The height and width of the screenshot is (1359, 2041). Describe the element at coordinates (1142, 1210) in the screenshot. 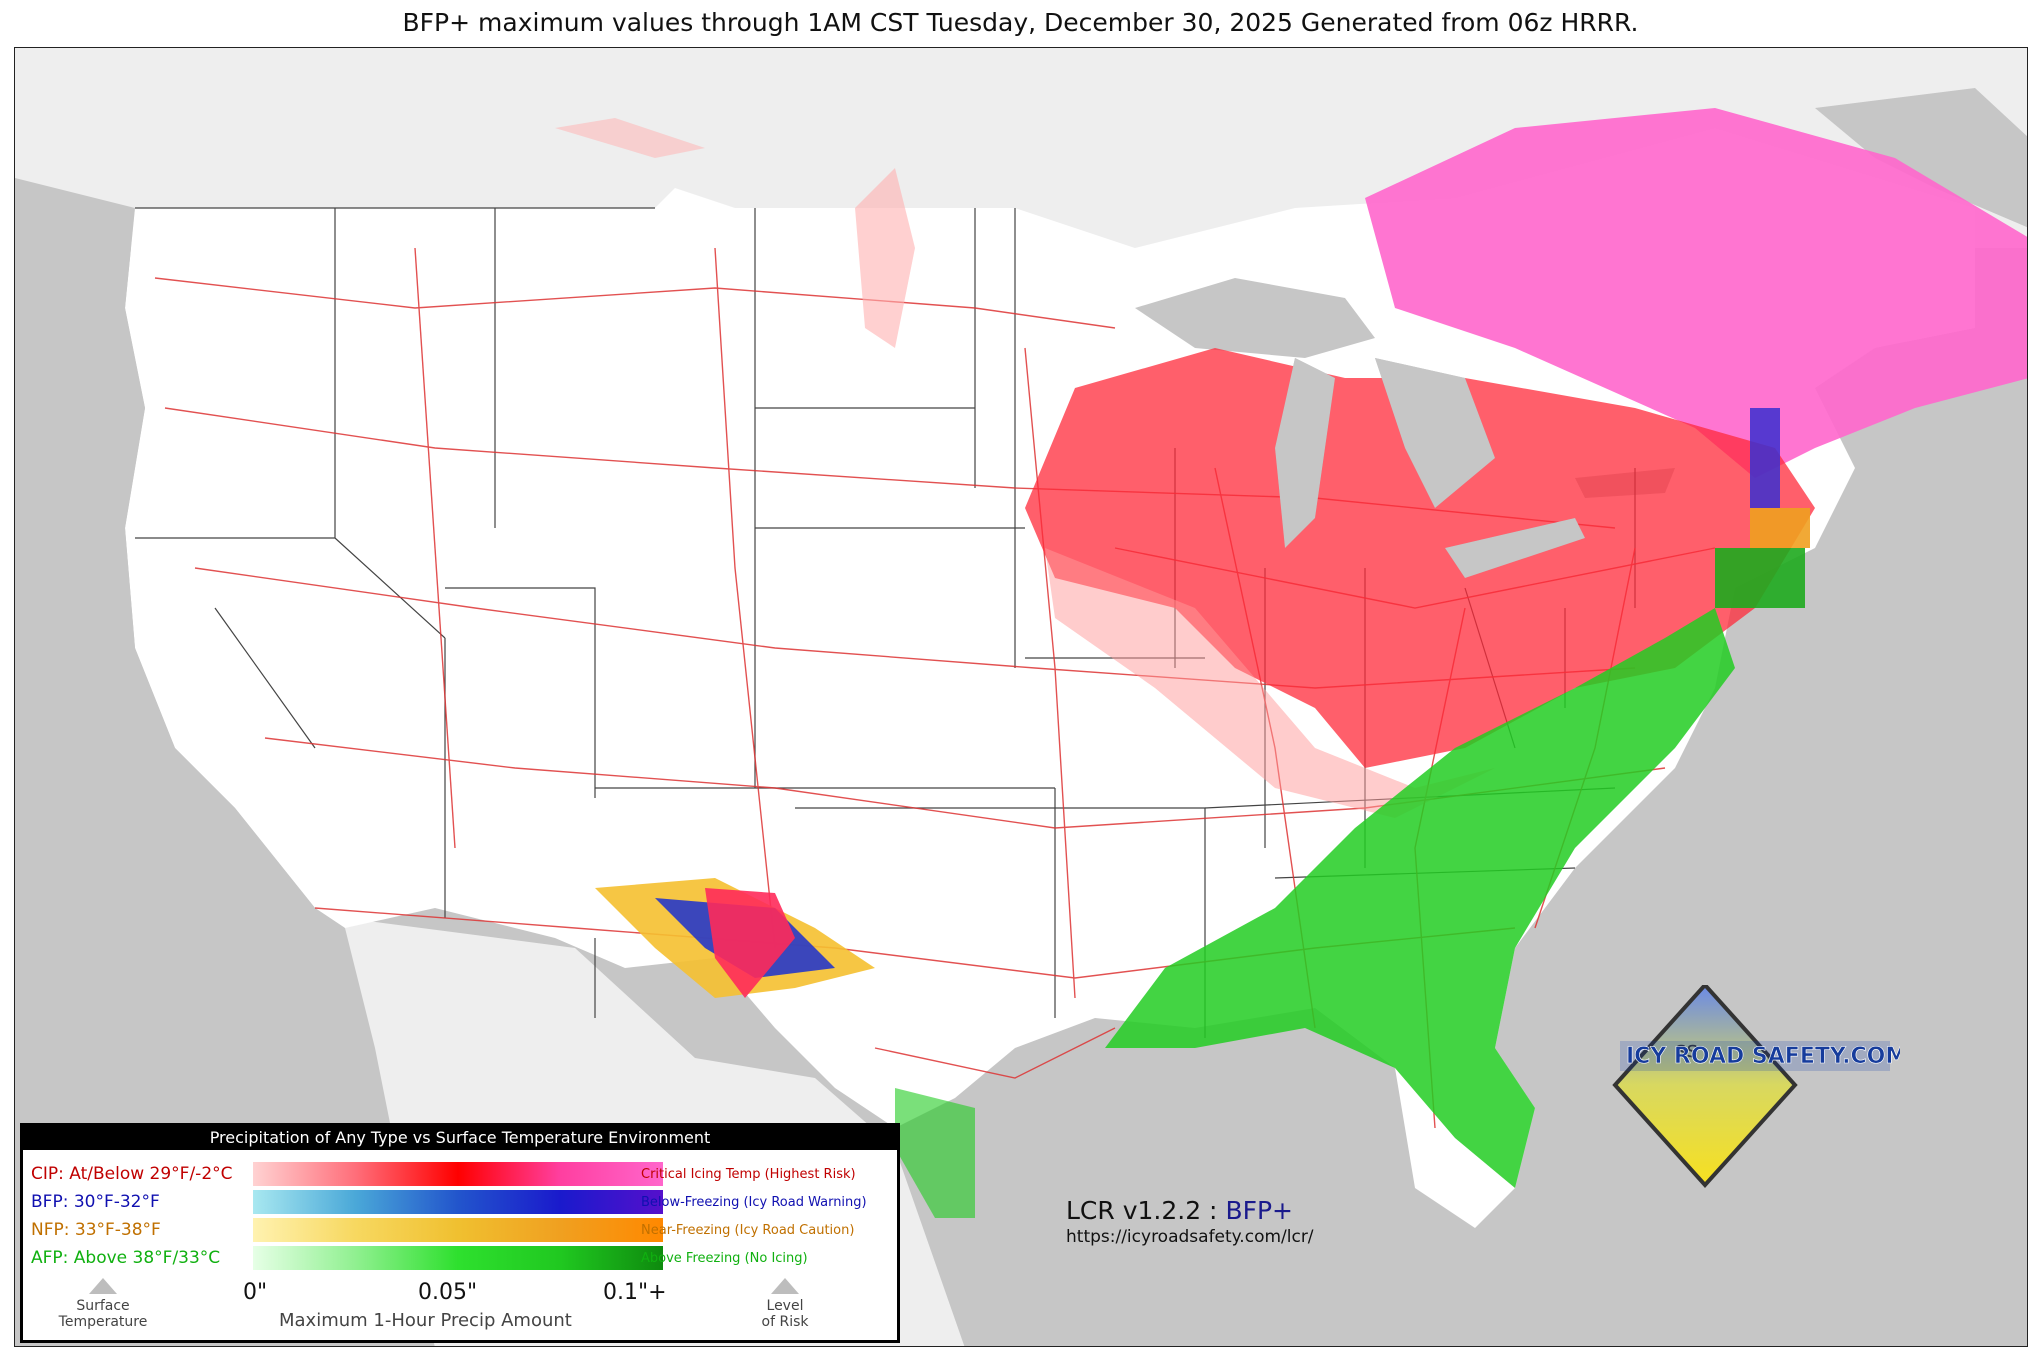

I see `version-text: LCR v1.2.2 :` at that location.